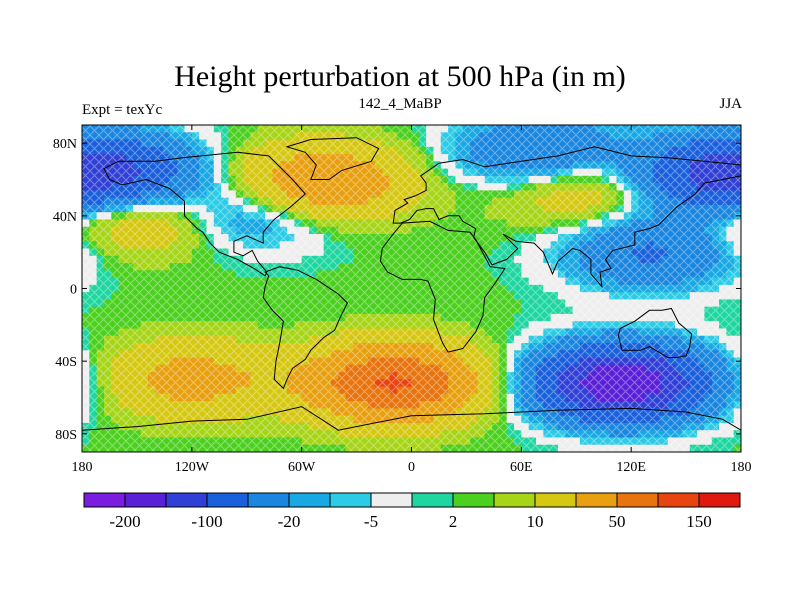 This screenshot has width=800, height=600. Describe the element at coordinates (66, 362) in the screenshot. I see `y-tick-label: 40S` at that location.